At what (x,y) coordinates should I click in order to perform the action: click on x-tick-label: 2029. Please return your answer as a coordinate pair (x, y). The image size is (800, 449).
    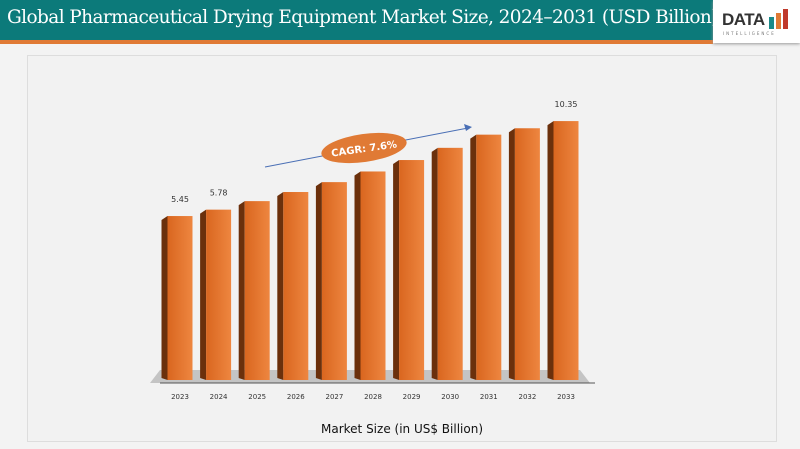
    Looking at the image, I should click on (412, 397).